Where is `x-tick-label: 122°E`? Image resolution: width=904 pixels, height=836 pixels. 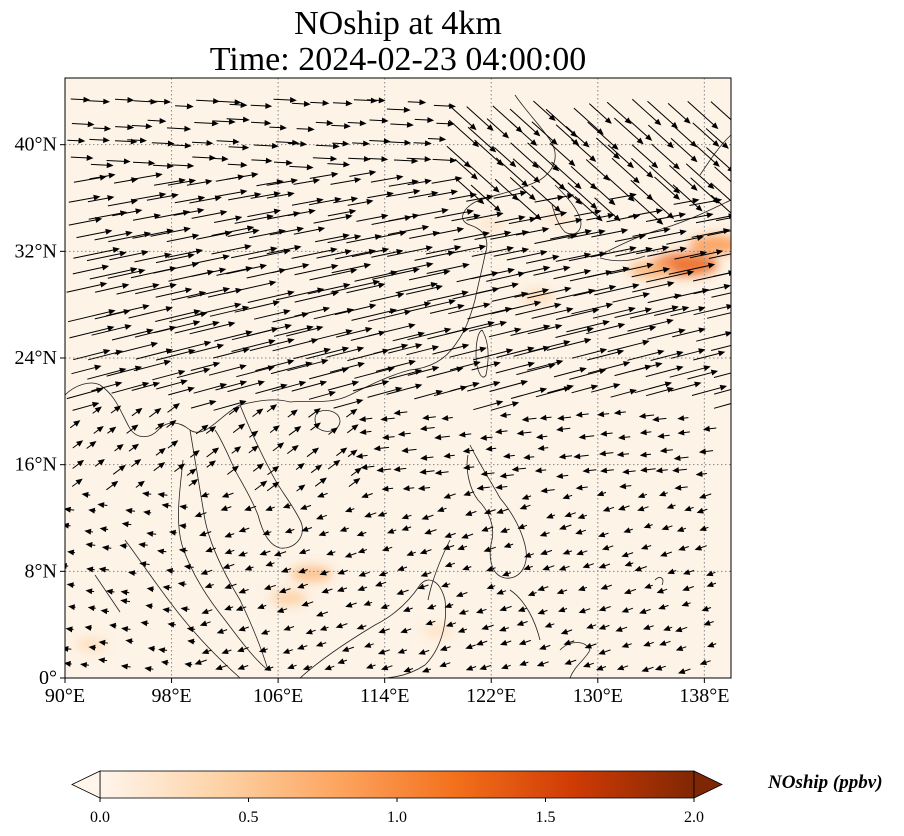 x-tick-label: 122°E is located at coordinates (491, 696).